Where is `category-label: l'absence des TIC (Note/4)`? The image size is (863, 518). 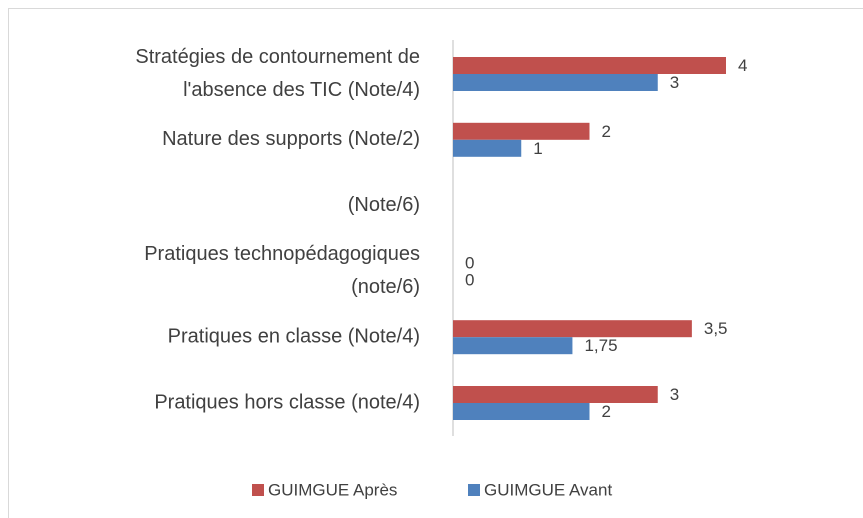
category-label: l'absence des TIC (Note/4) is located at coordinates (301, 90).